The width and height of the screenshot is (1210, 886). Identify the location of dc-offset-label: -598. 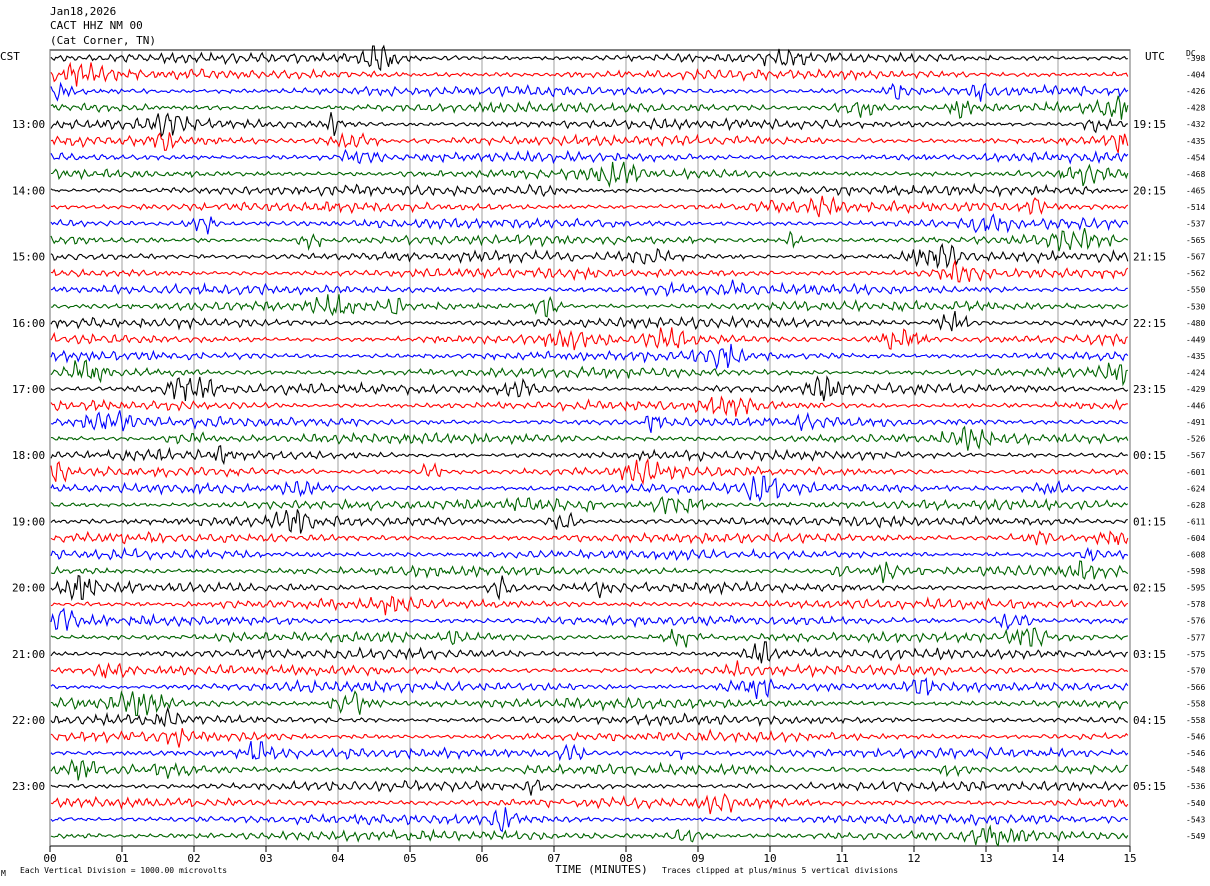
(1195, 571).